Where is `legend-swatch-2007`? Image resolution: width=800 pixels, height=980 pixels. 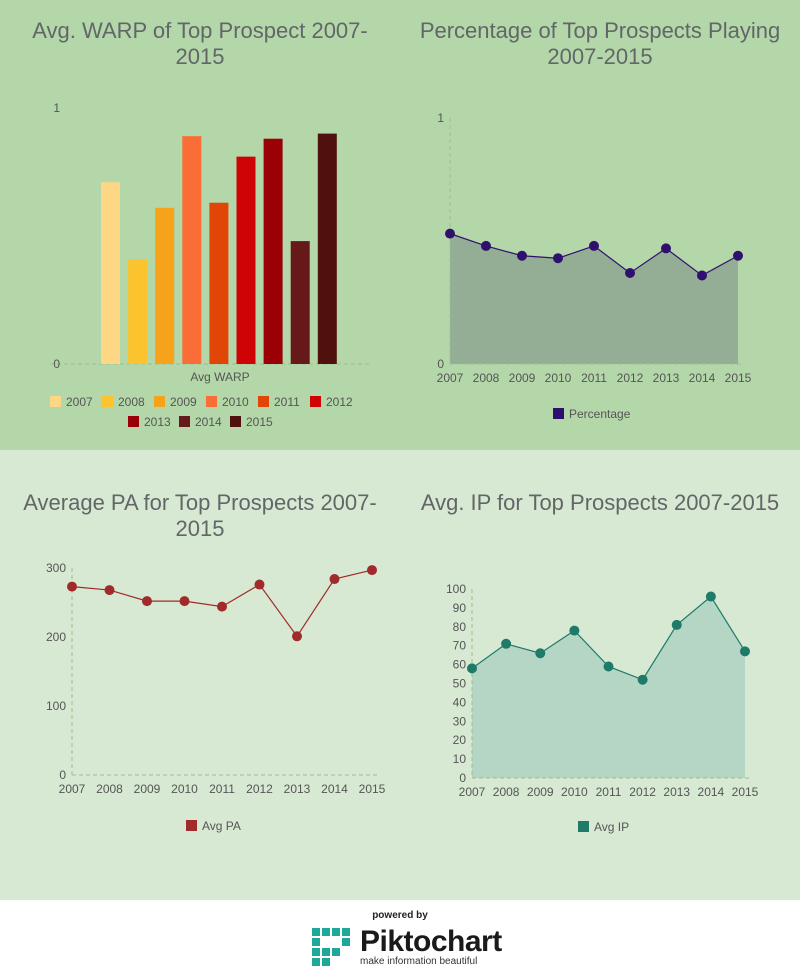
legend-swatch-2007 is located at coordinates (55, 401).